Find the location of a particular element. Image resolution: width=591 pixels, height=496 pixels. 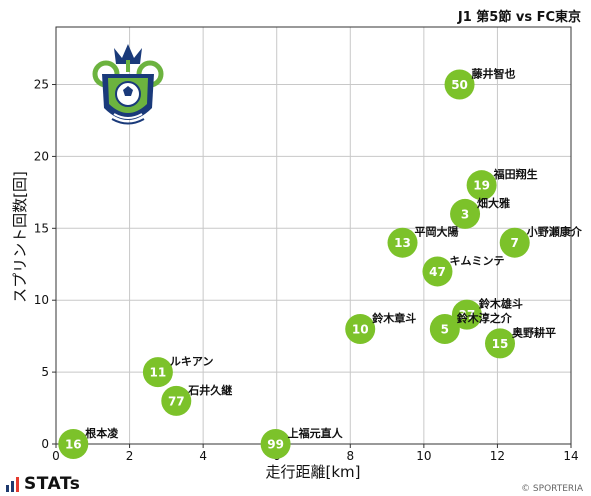

shonan-bellmare-emblem-icon is located at coordinates (128, 84).